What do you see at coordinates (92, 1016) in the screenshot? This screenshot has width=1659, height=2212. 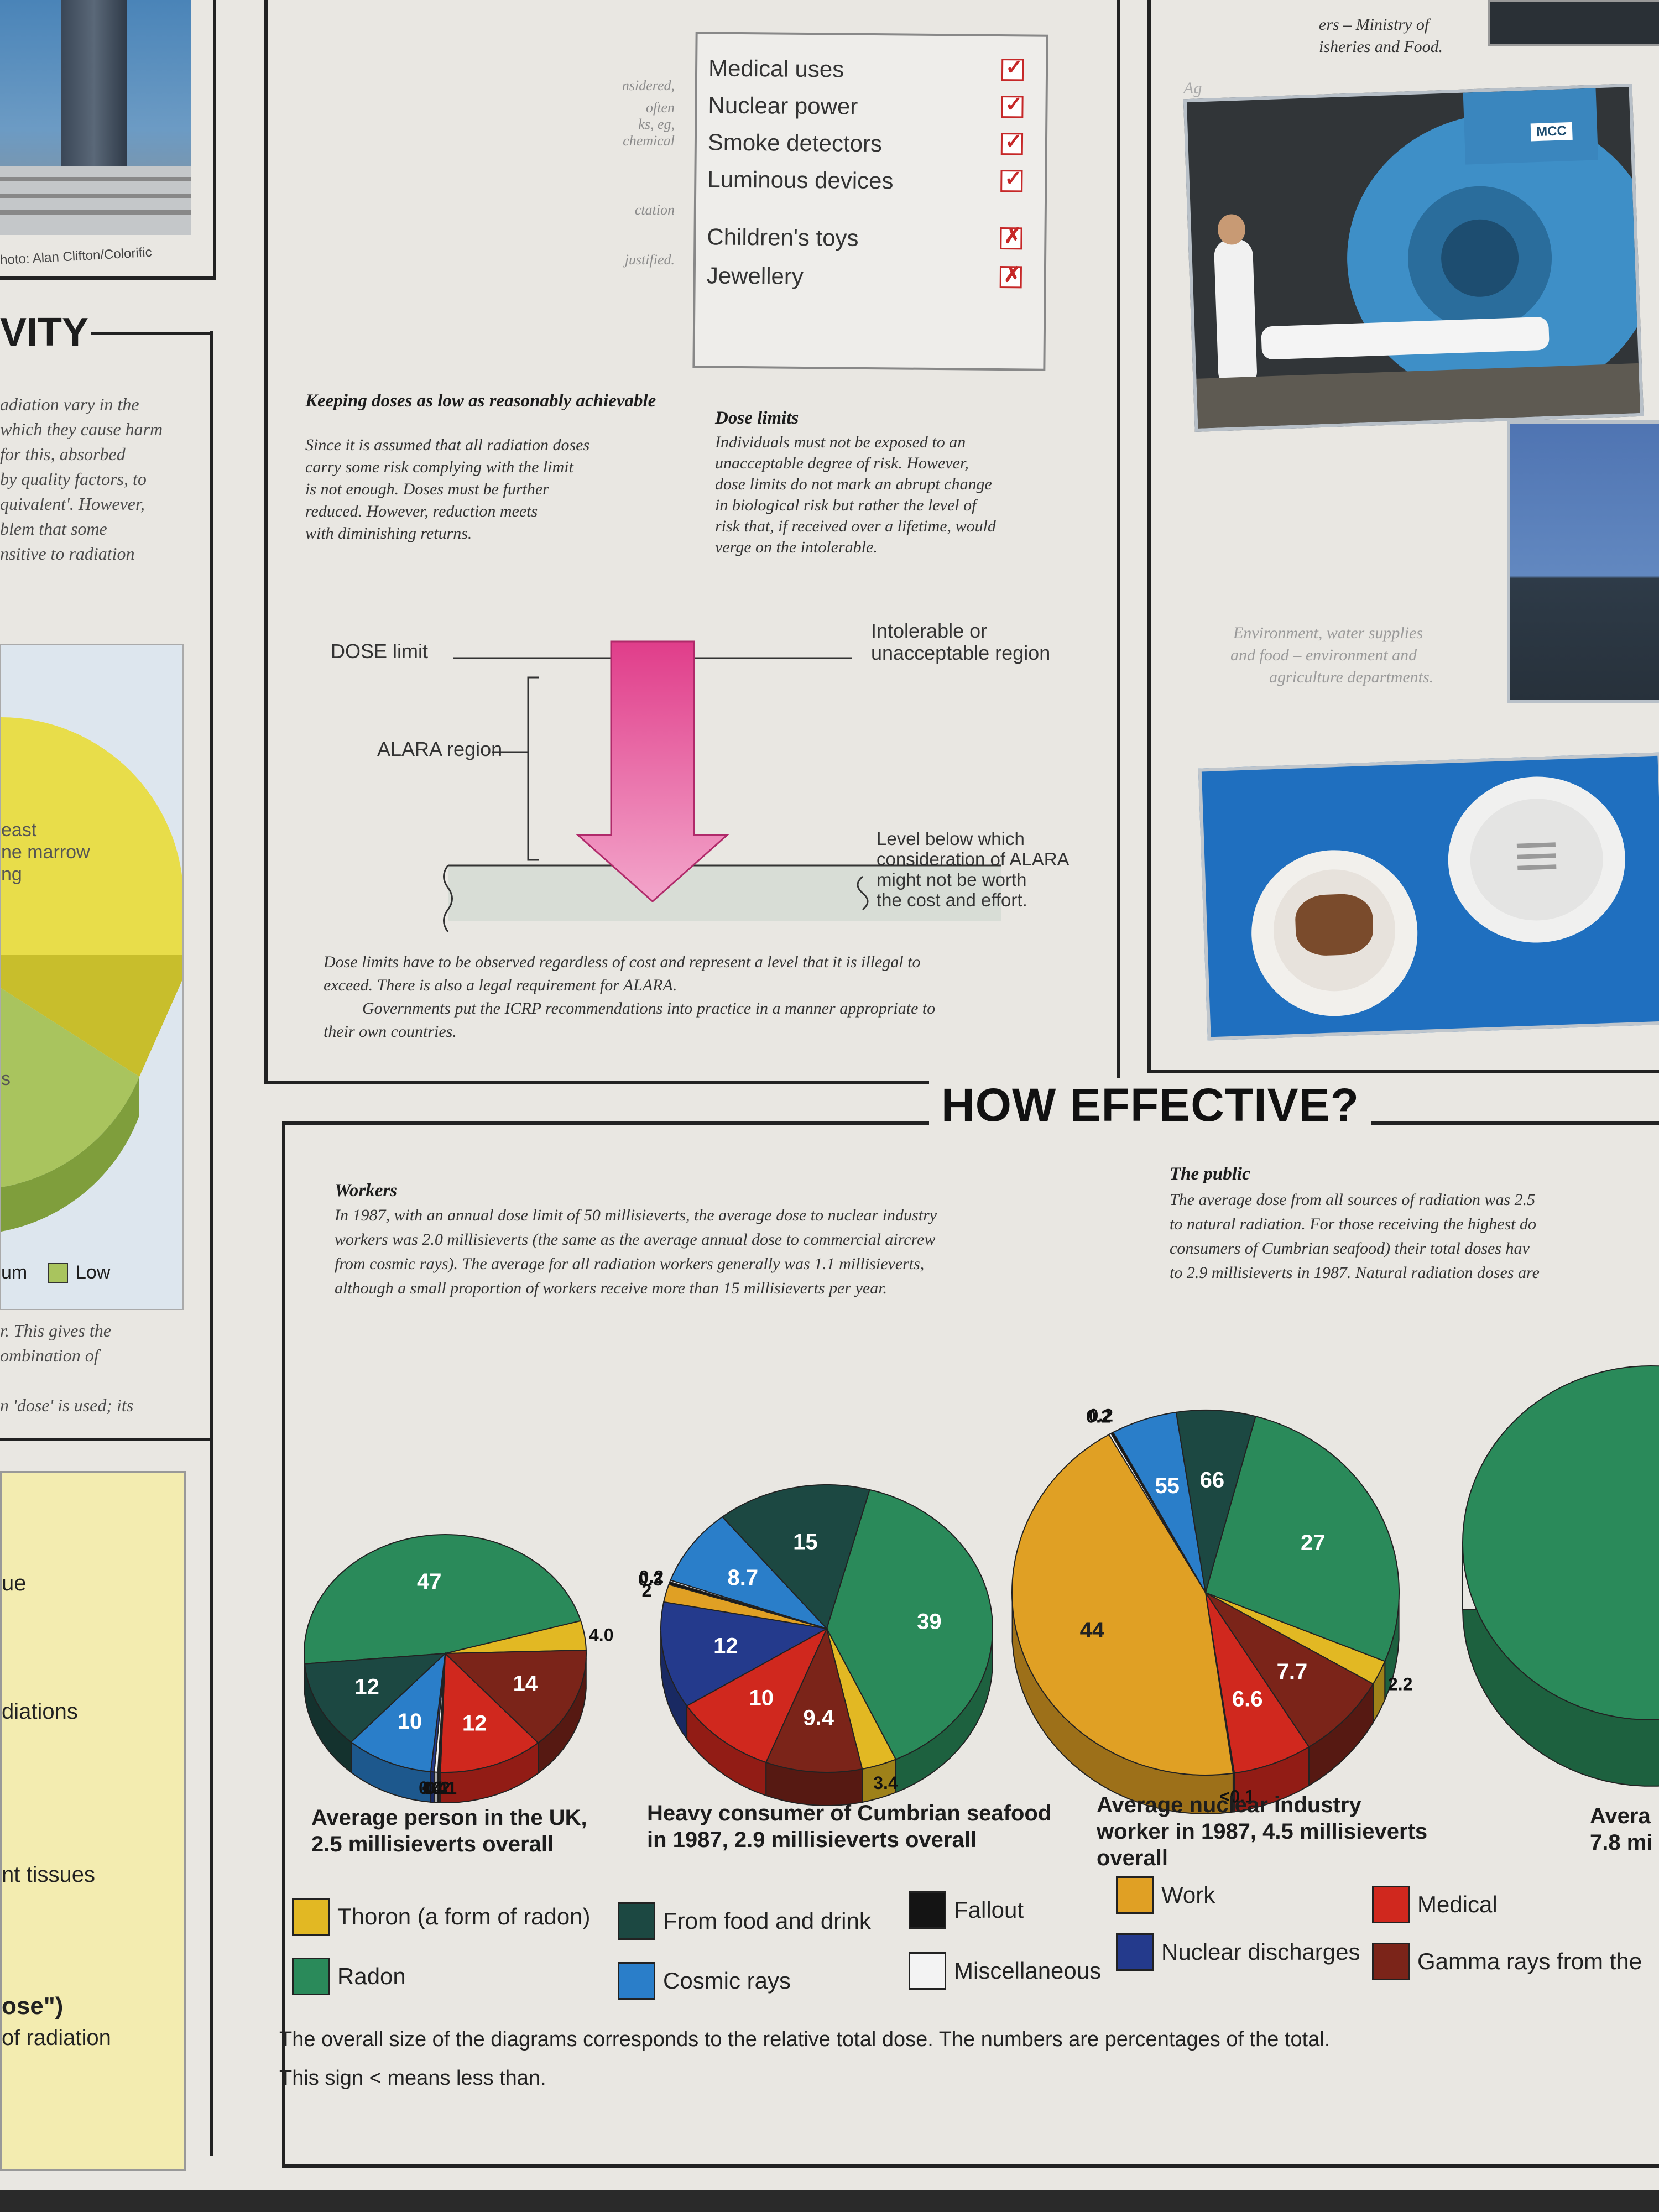 I see `left-pie-slice-yellow-side` at bounding box center [92, 1016].